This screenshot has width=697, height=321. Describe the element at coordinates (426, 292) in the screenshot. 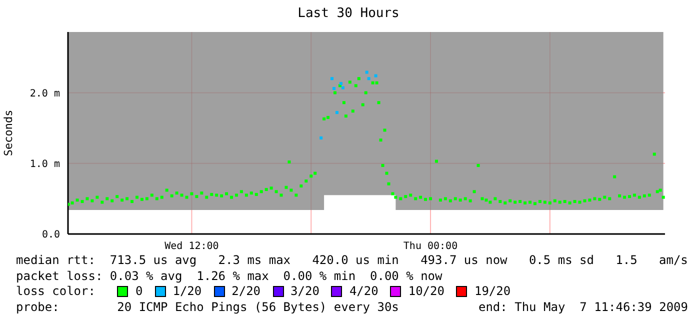

I see `legend-label: 10/20` at that location.